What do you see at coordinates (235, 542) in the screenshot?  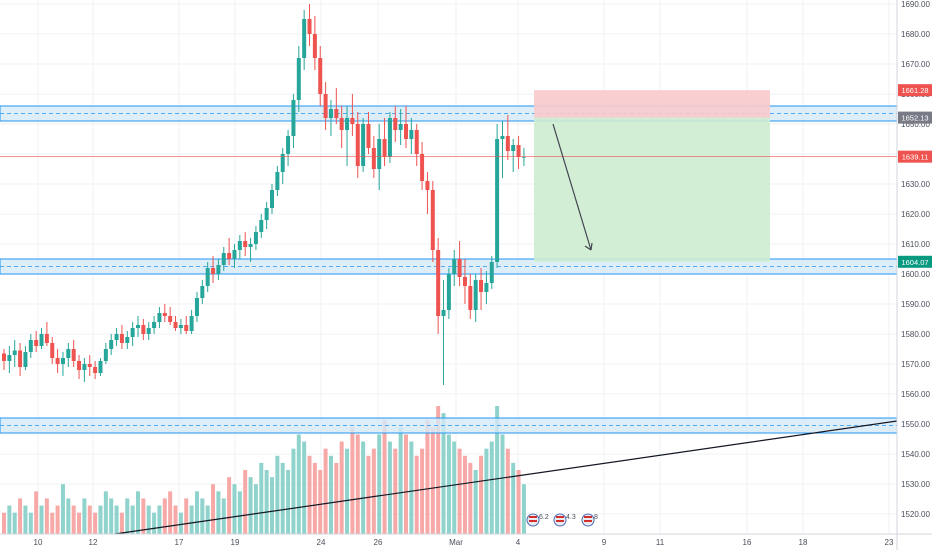 I see `x-tick-label: 19` at bounding box center [235, 542].